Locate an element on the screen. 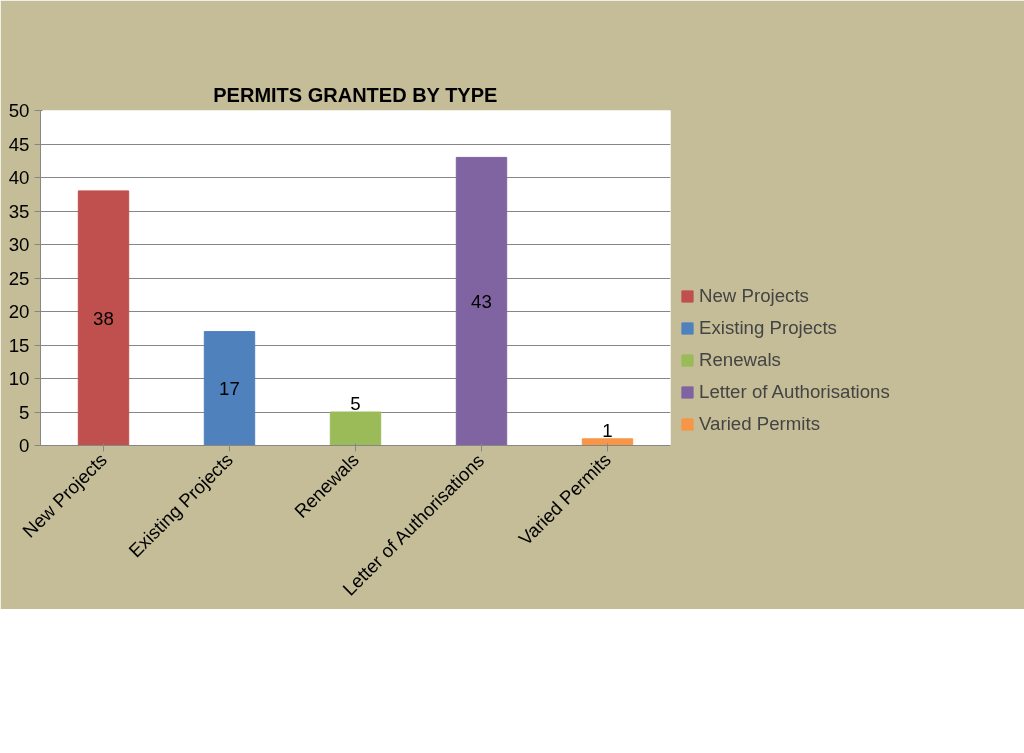 The width and height of the screenshot is (1024, 753). chart-title: PERMITS GRANTED BY TYPE is located at coordinates (355, 94).